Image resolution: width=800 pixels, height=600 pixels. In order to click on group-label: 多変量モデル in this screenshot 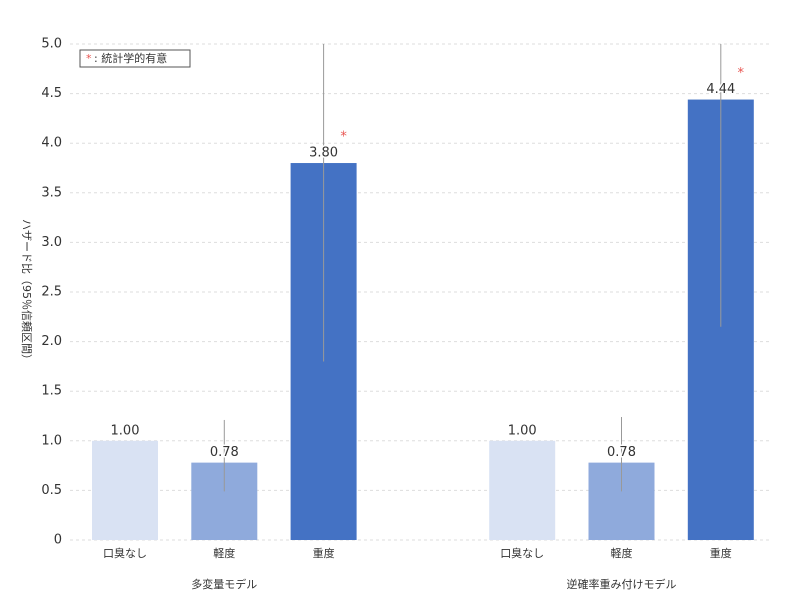, I will do `click(224, 584)`.